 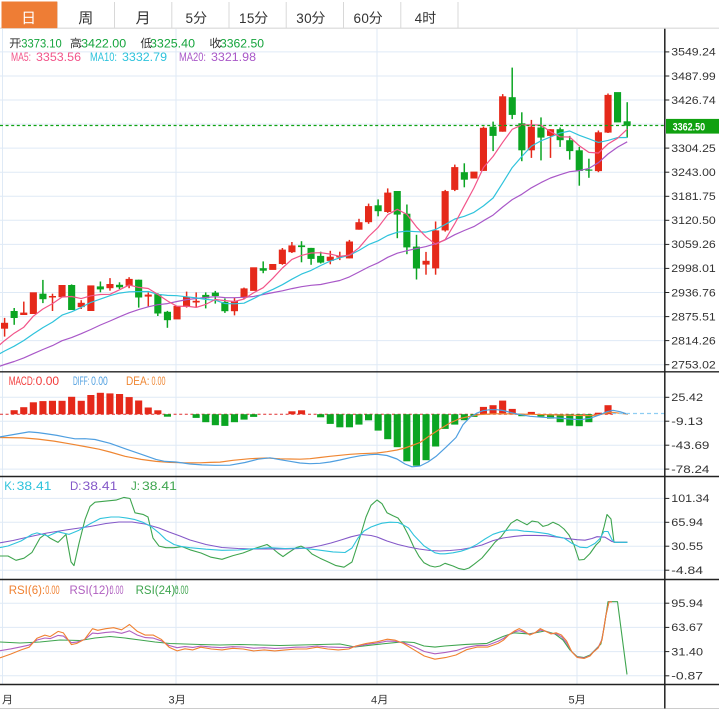 What do you see at coordinates (693, 269) in the screenshot?
I see `svg-text: 2998.01` at bounding box center [693, 269].